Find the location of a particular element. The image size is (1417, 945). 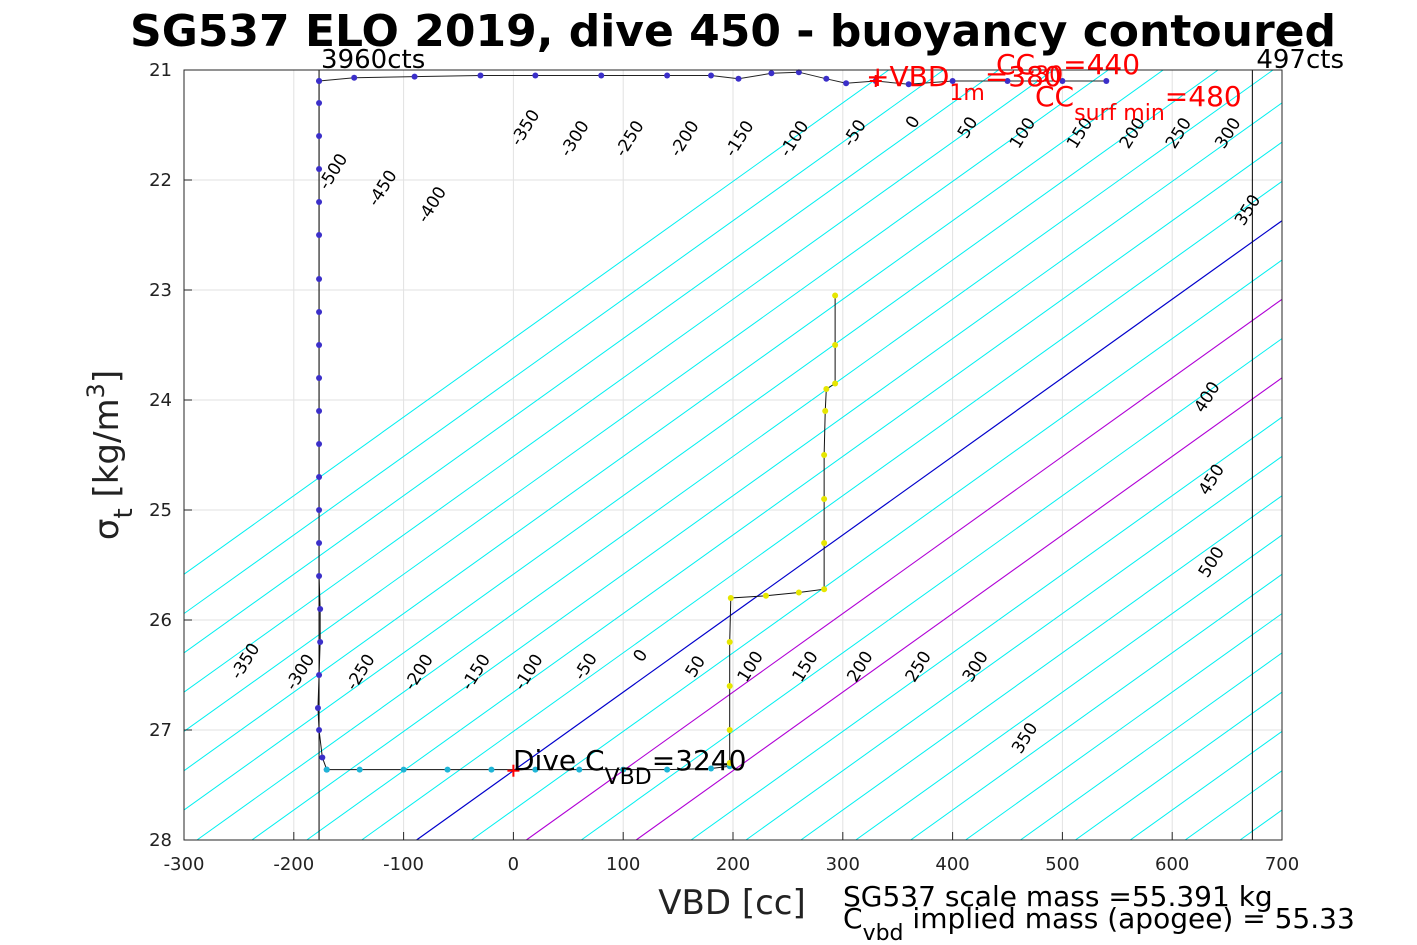

vbd-1m-label: +VBD1m=380 is located at coordinates (964, 83).